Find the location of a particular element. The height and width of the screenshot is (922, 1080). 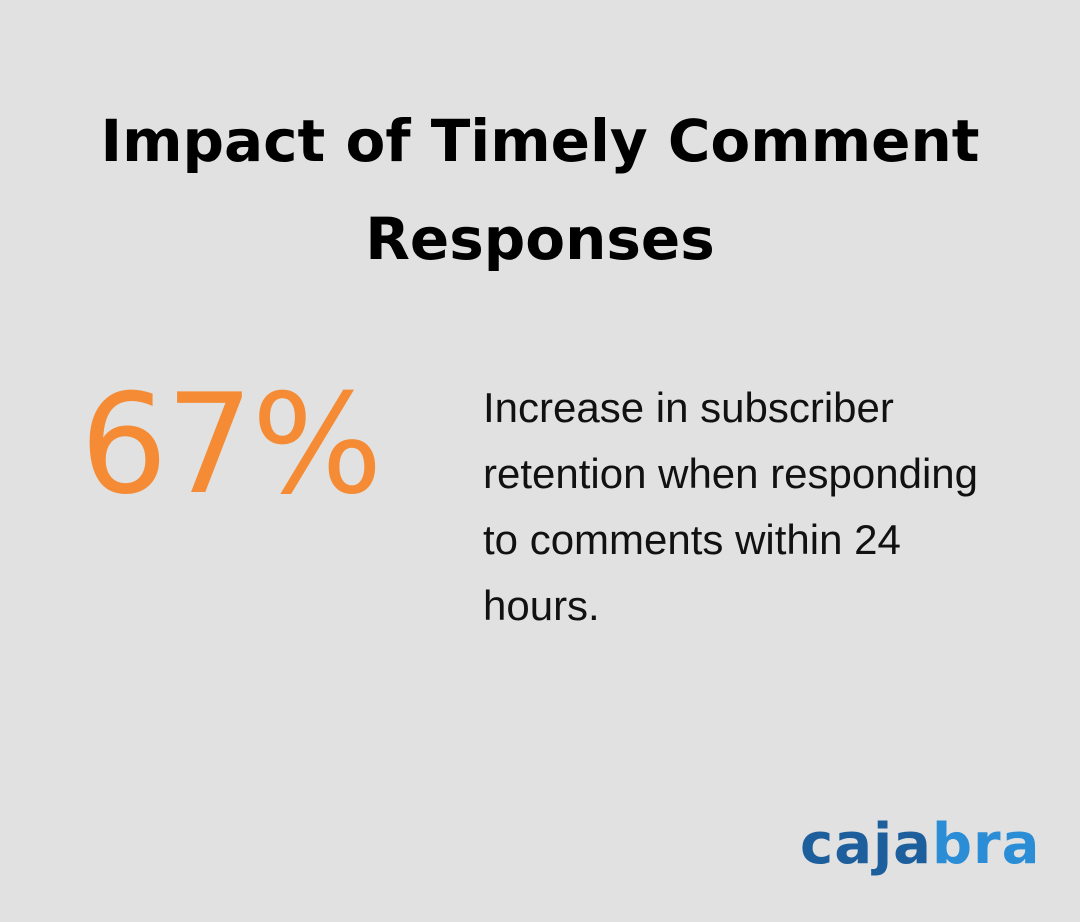

title: Impact of Timely Comment Responses is located at coordinates (540, 190).